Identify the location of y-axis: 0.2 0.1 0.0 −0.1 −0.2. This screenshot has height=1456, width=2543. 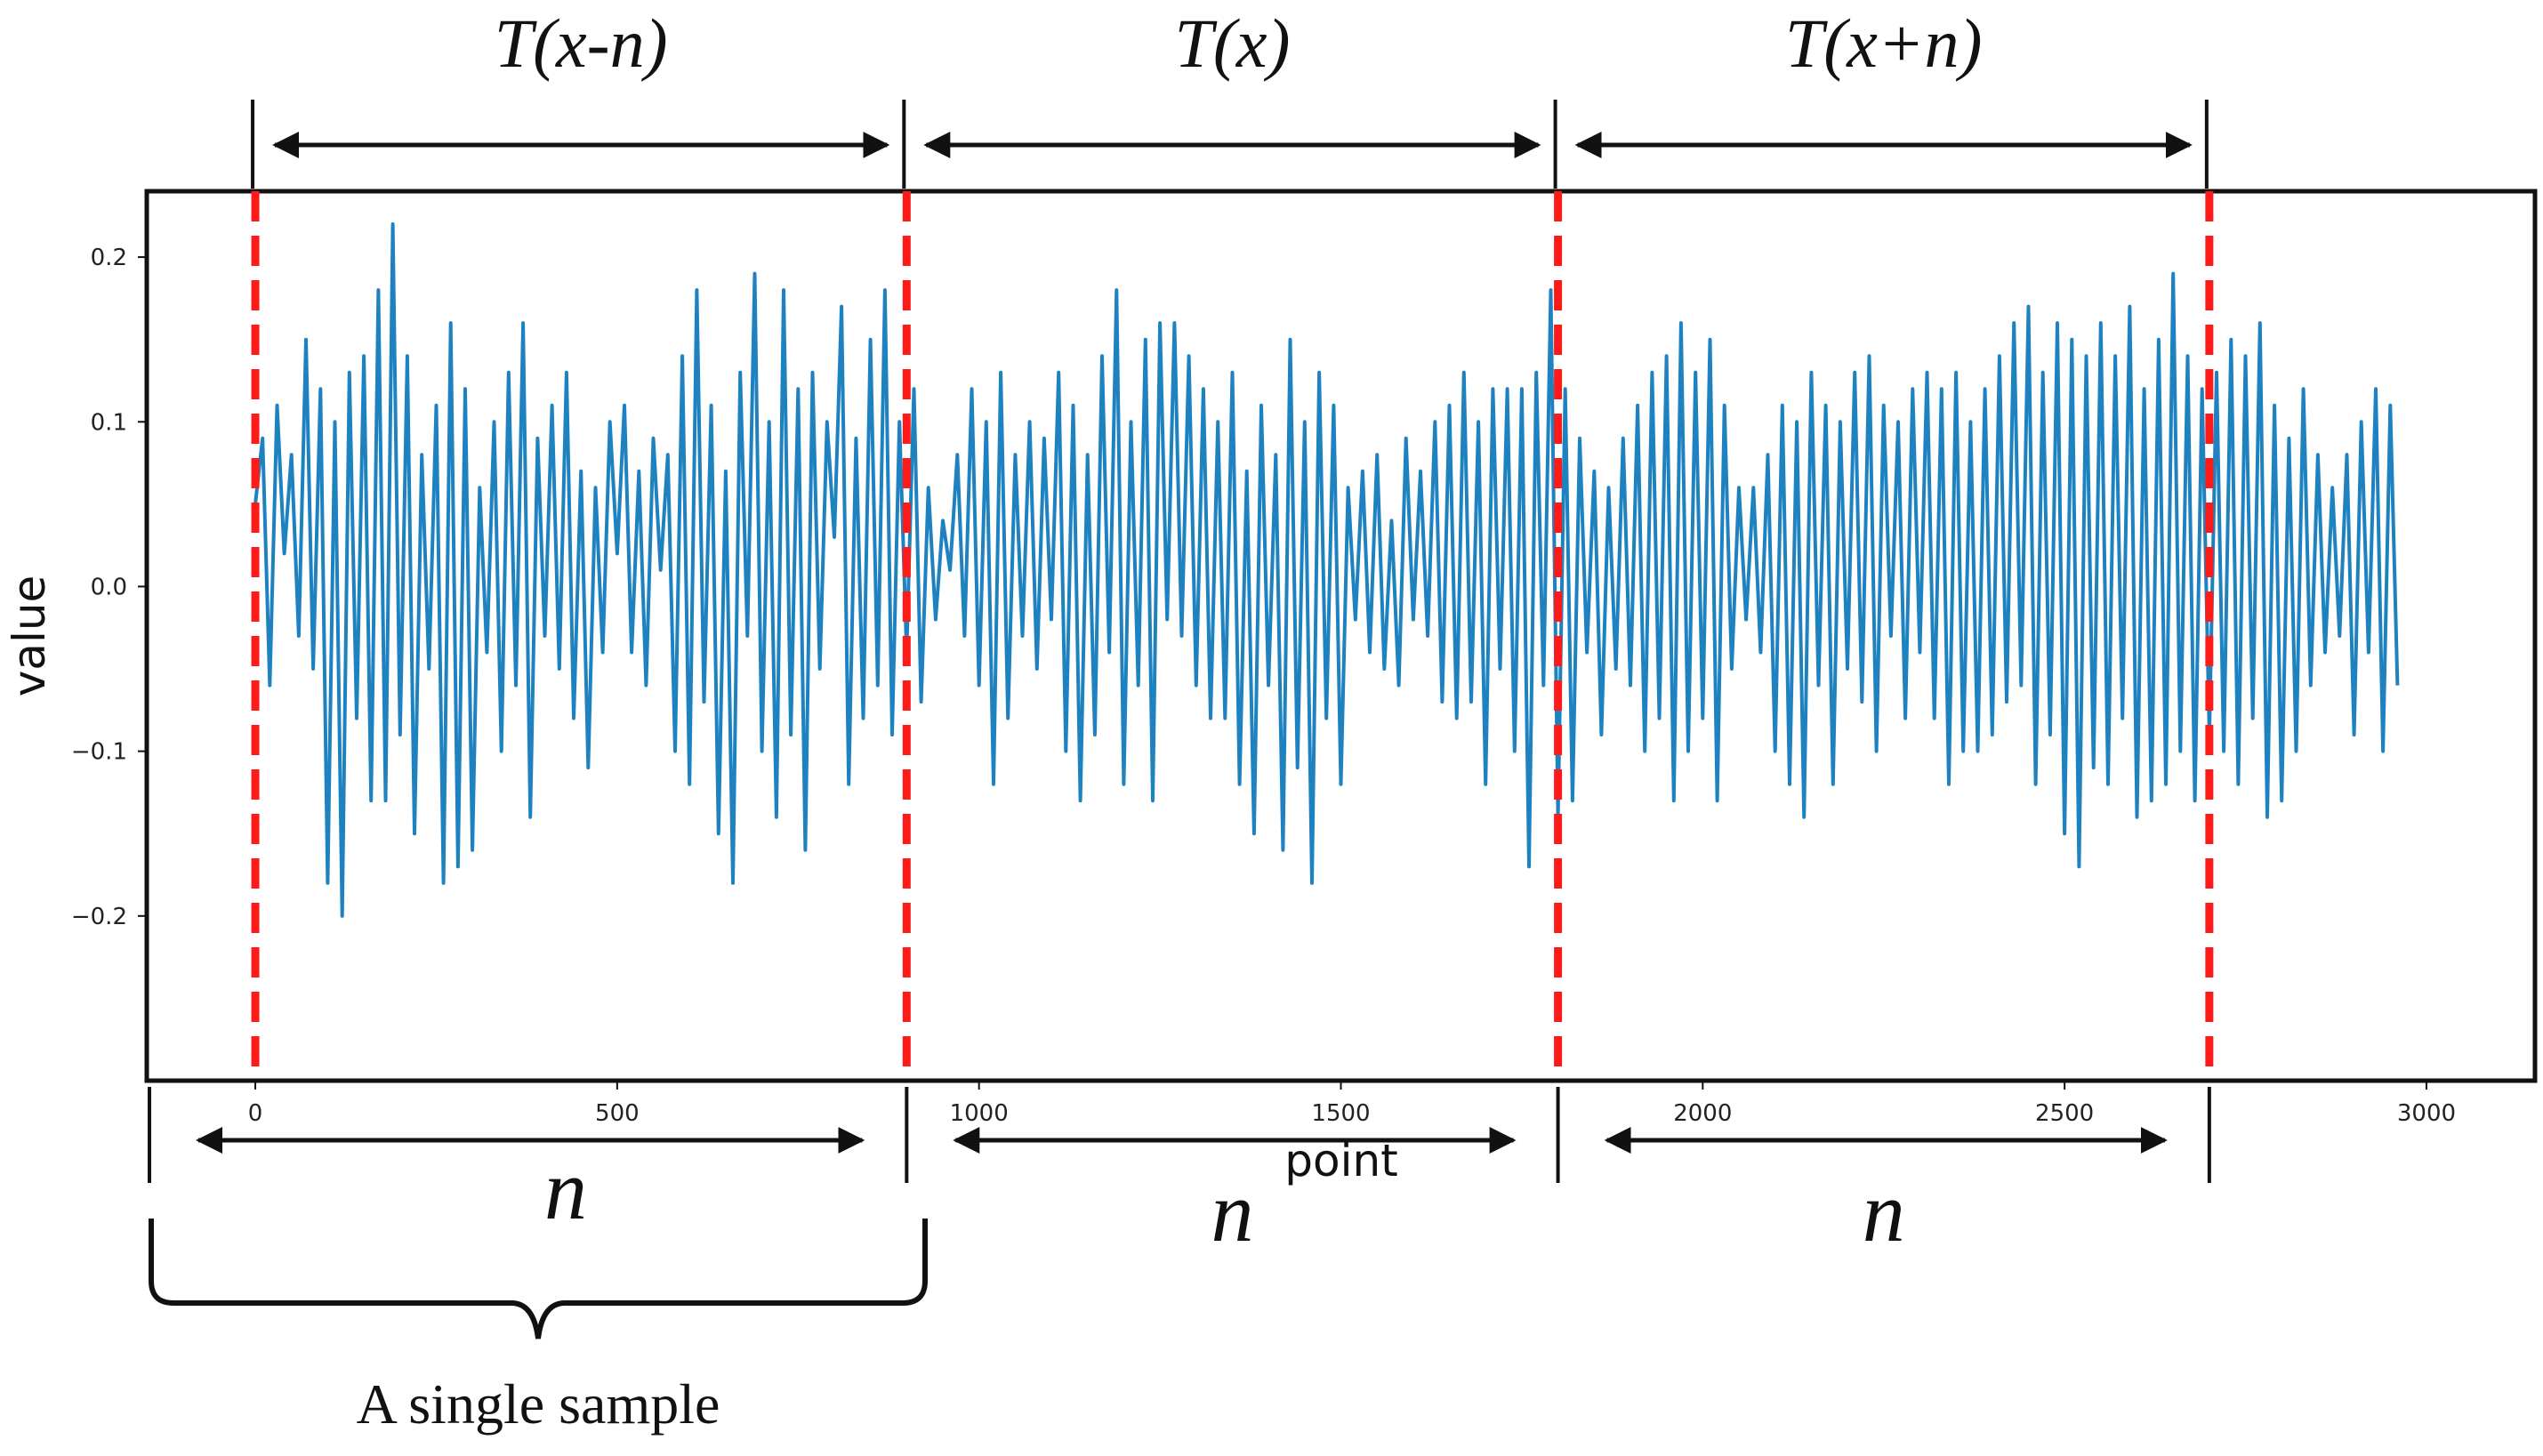
(109, 587).